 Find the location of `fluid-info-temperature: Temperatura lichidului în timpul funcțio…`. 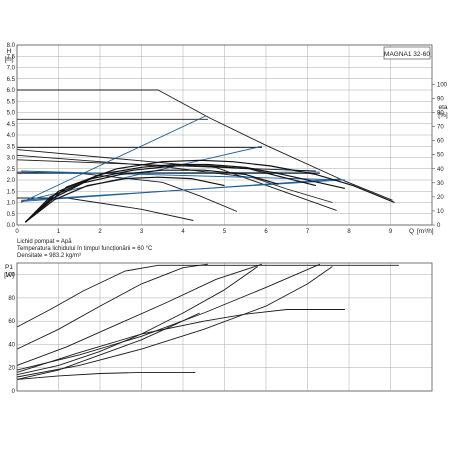

fluid-info-temperature: Temperatura lichidului în timpul funcțio… is located at coordinates (85, 249).